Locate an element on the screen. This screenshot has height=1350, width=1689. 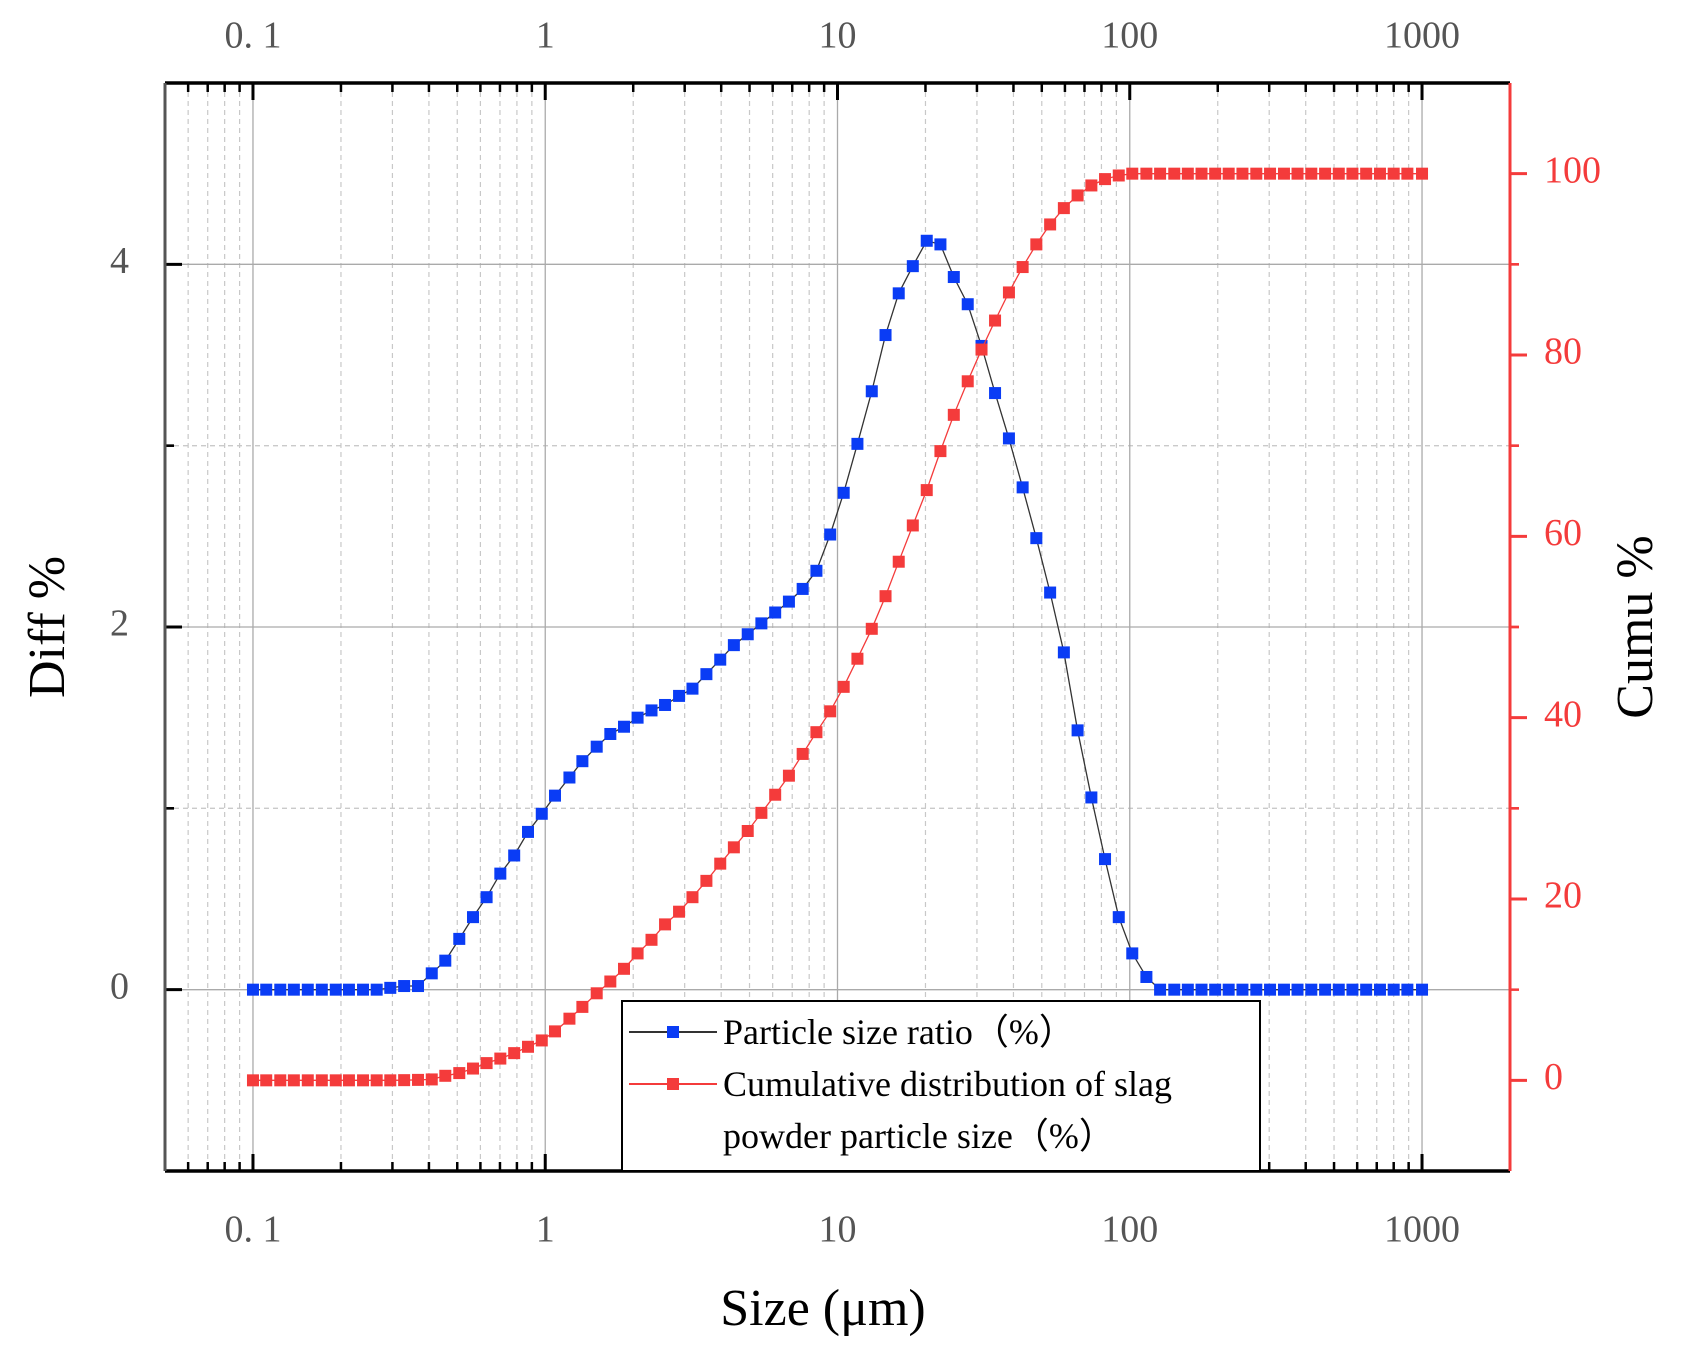
x-top-tick-label: 0. 1 is located at coordinates (252, 36).